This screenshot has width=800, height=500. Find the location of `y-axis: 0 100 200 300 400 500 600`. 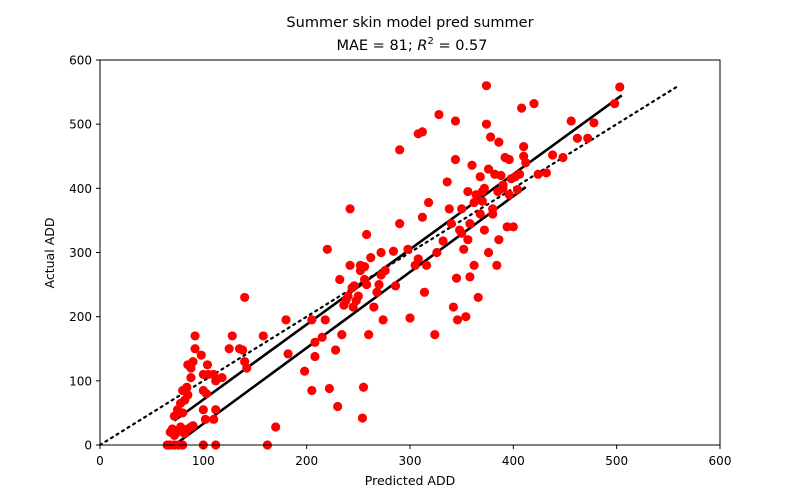

y-axis: 0 100 200 300 400 500 600 is located at coordinates (84, 253).